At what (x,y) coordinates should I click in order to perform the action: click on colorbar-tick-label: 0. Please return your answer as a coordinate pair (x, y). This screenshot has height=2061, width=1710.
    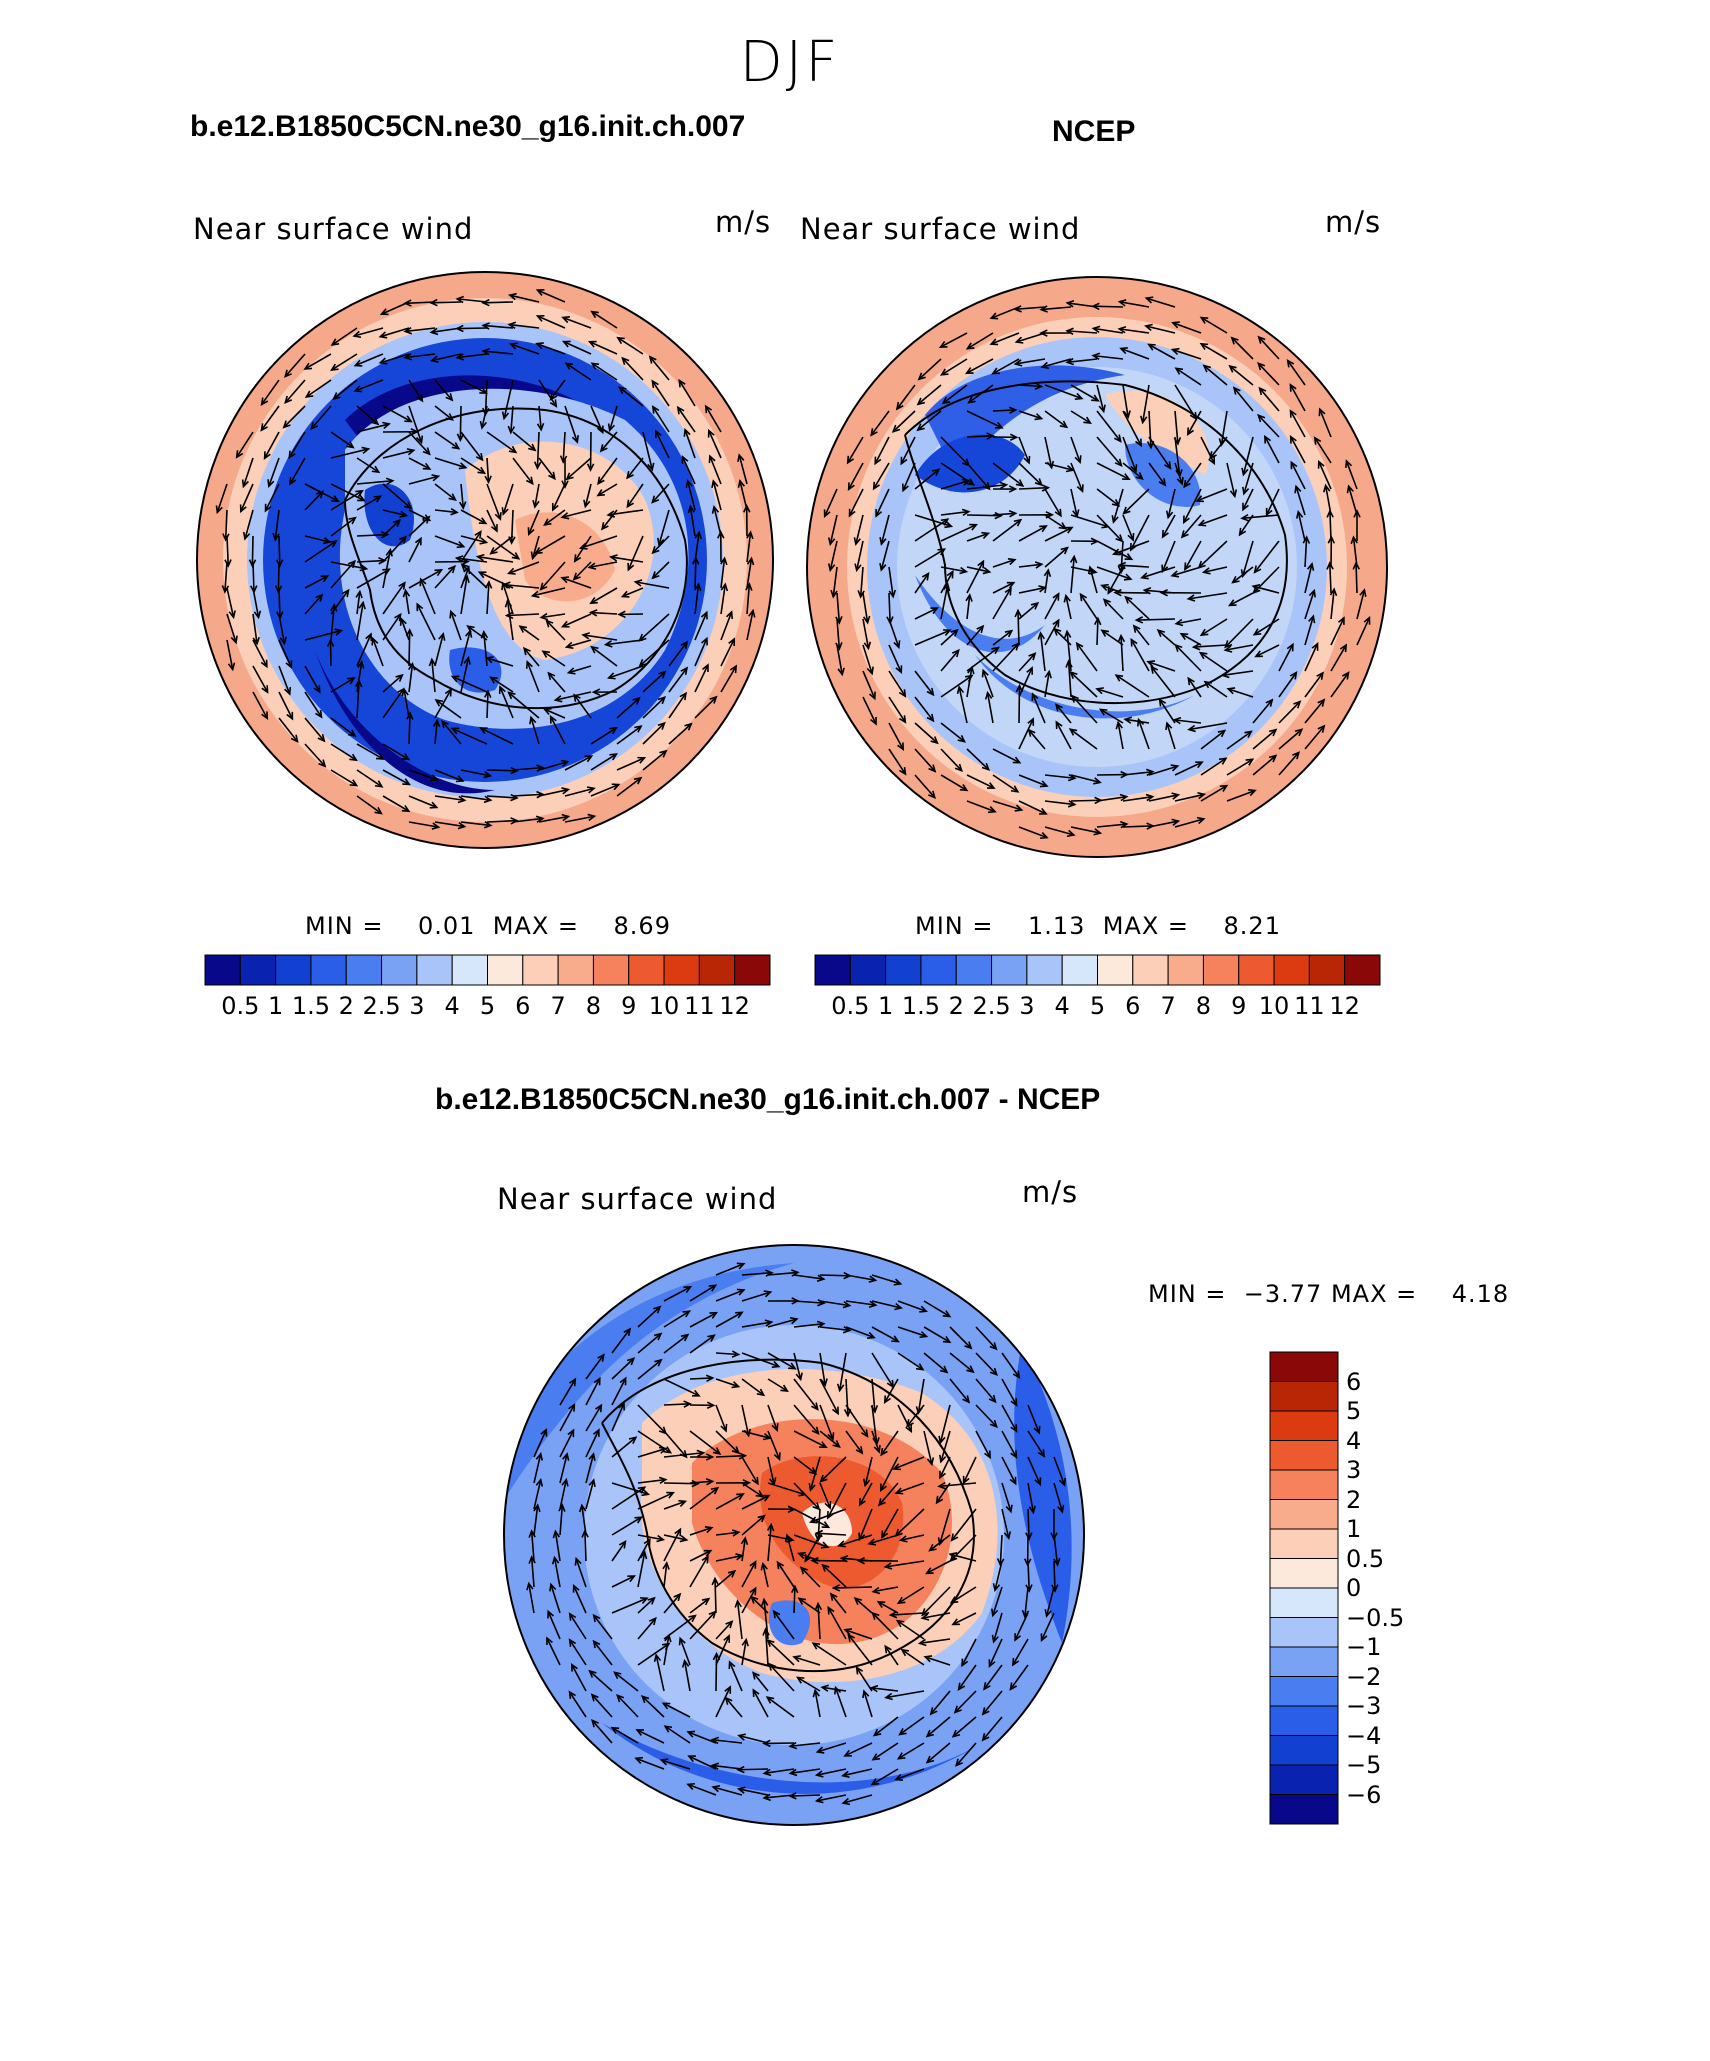
    Looking at the image, I should click on (1354, 1588).